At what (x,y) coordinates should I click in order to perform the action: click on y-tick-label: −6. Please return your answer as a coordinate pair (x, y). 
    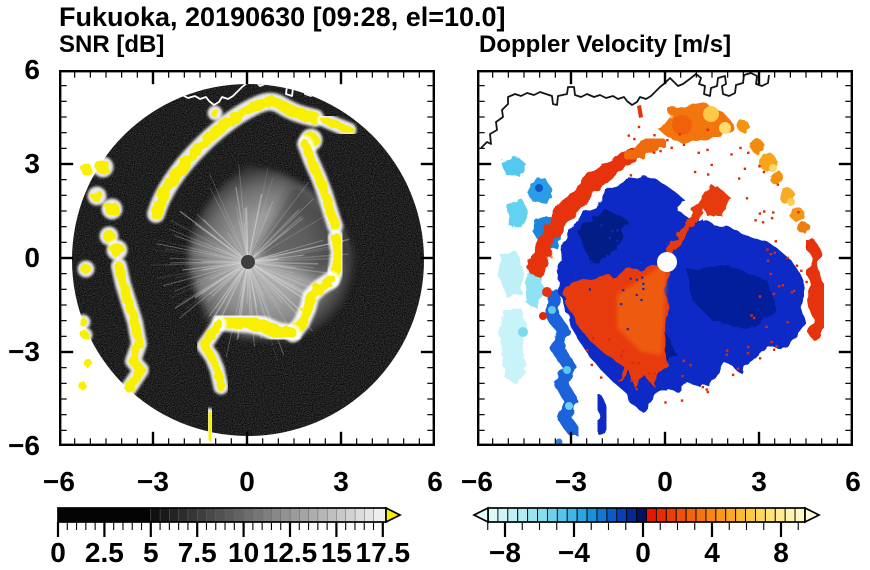
    Looking at the image, I should click on (24, 445).